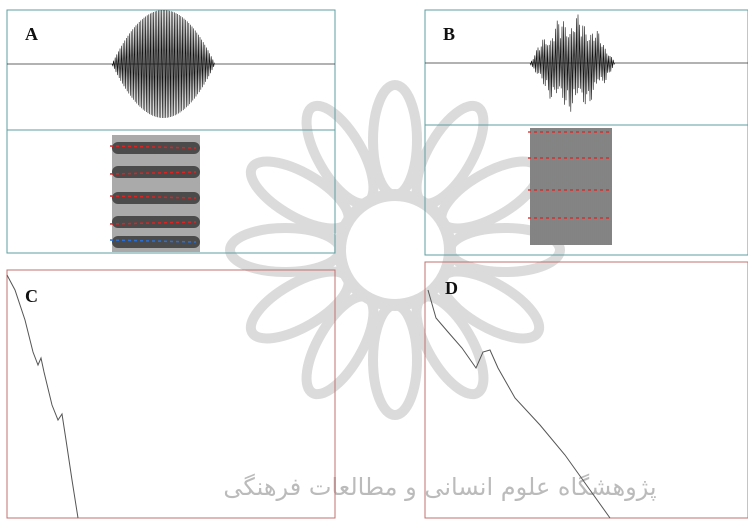 The image size is (748, 520). I want to click on emblem-ring, so click(395, 250).